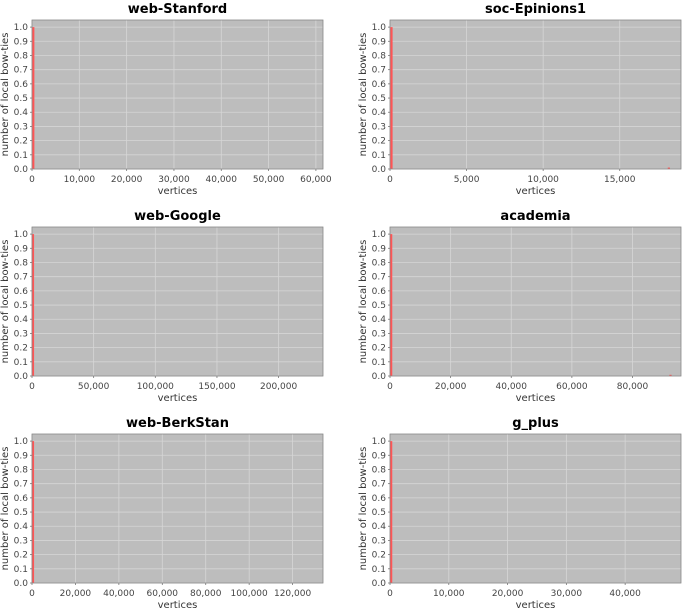 This screenshot has width=685, height=610. Describe the element at coordinates (177, 423) in the screenshot. I see `chart-title: web-BerkStan` at that location.